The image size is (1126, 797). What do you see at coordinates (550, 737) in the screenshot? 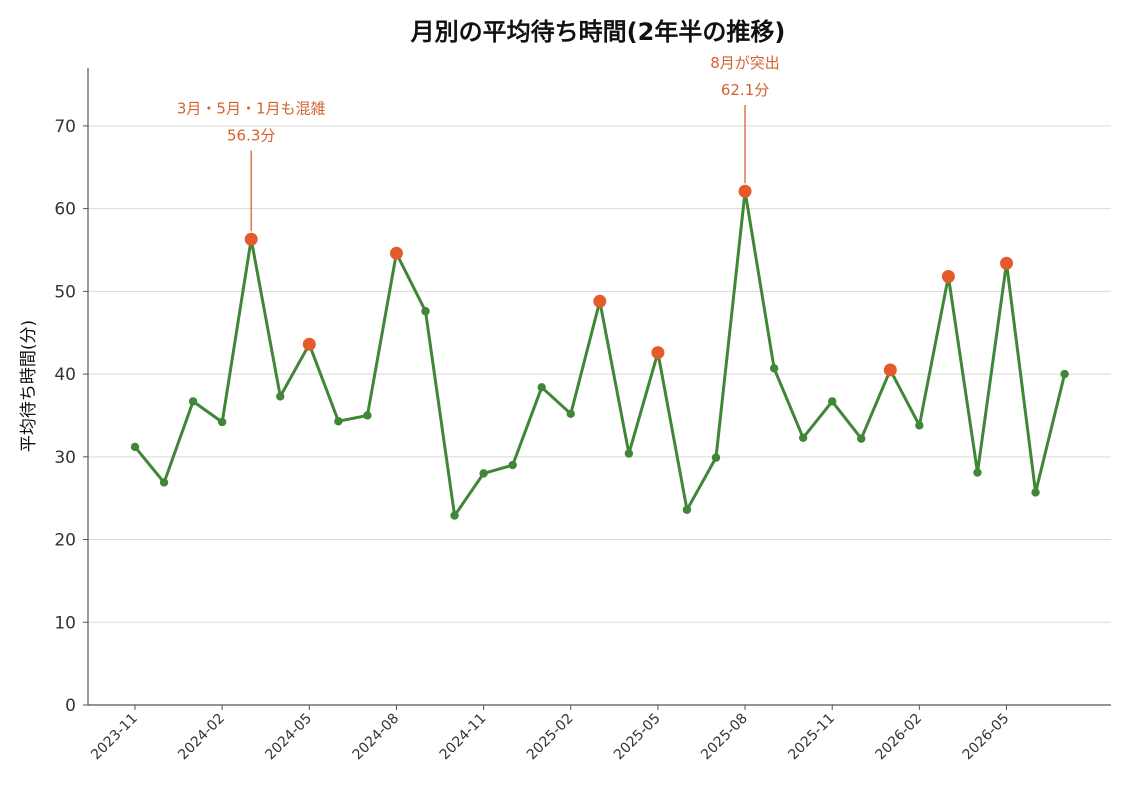
I see `x-tick-label: 2025-02` at bounding box center [550, 737].